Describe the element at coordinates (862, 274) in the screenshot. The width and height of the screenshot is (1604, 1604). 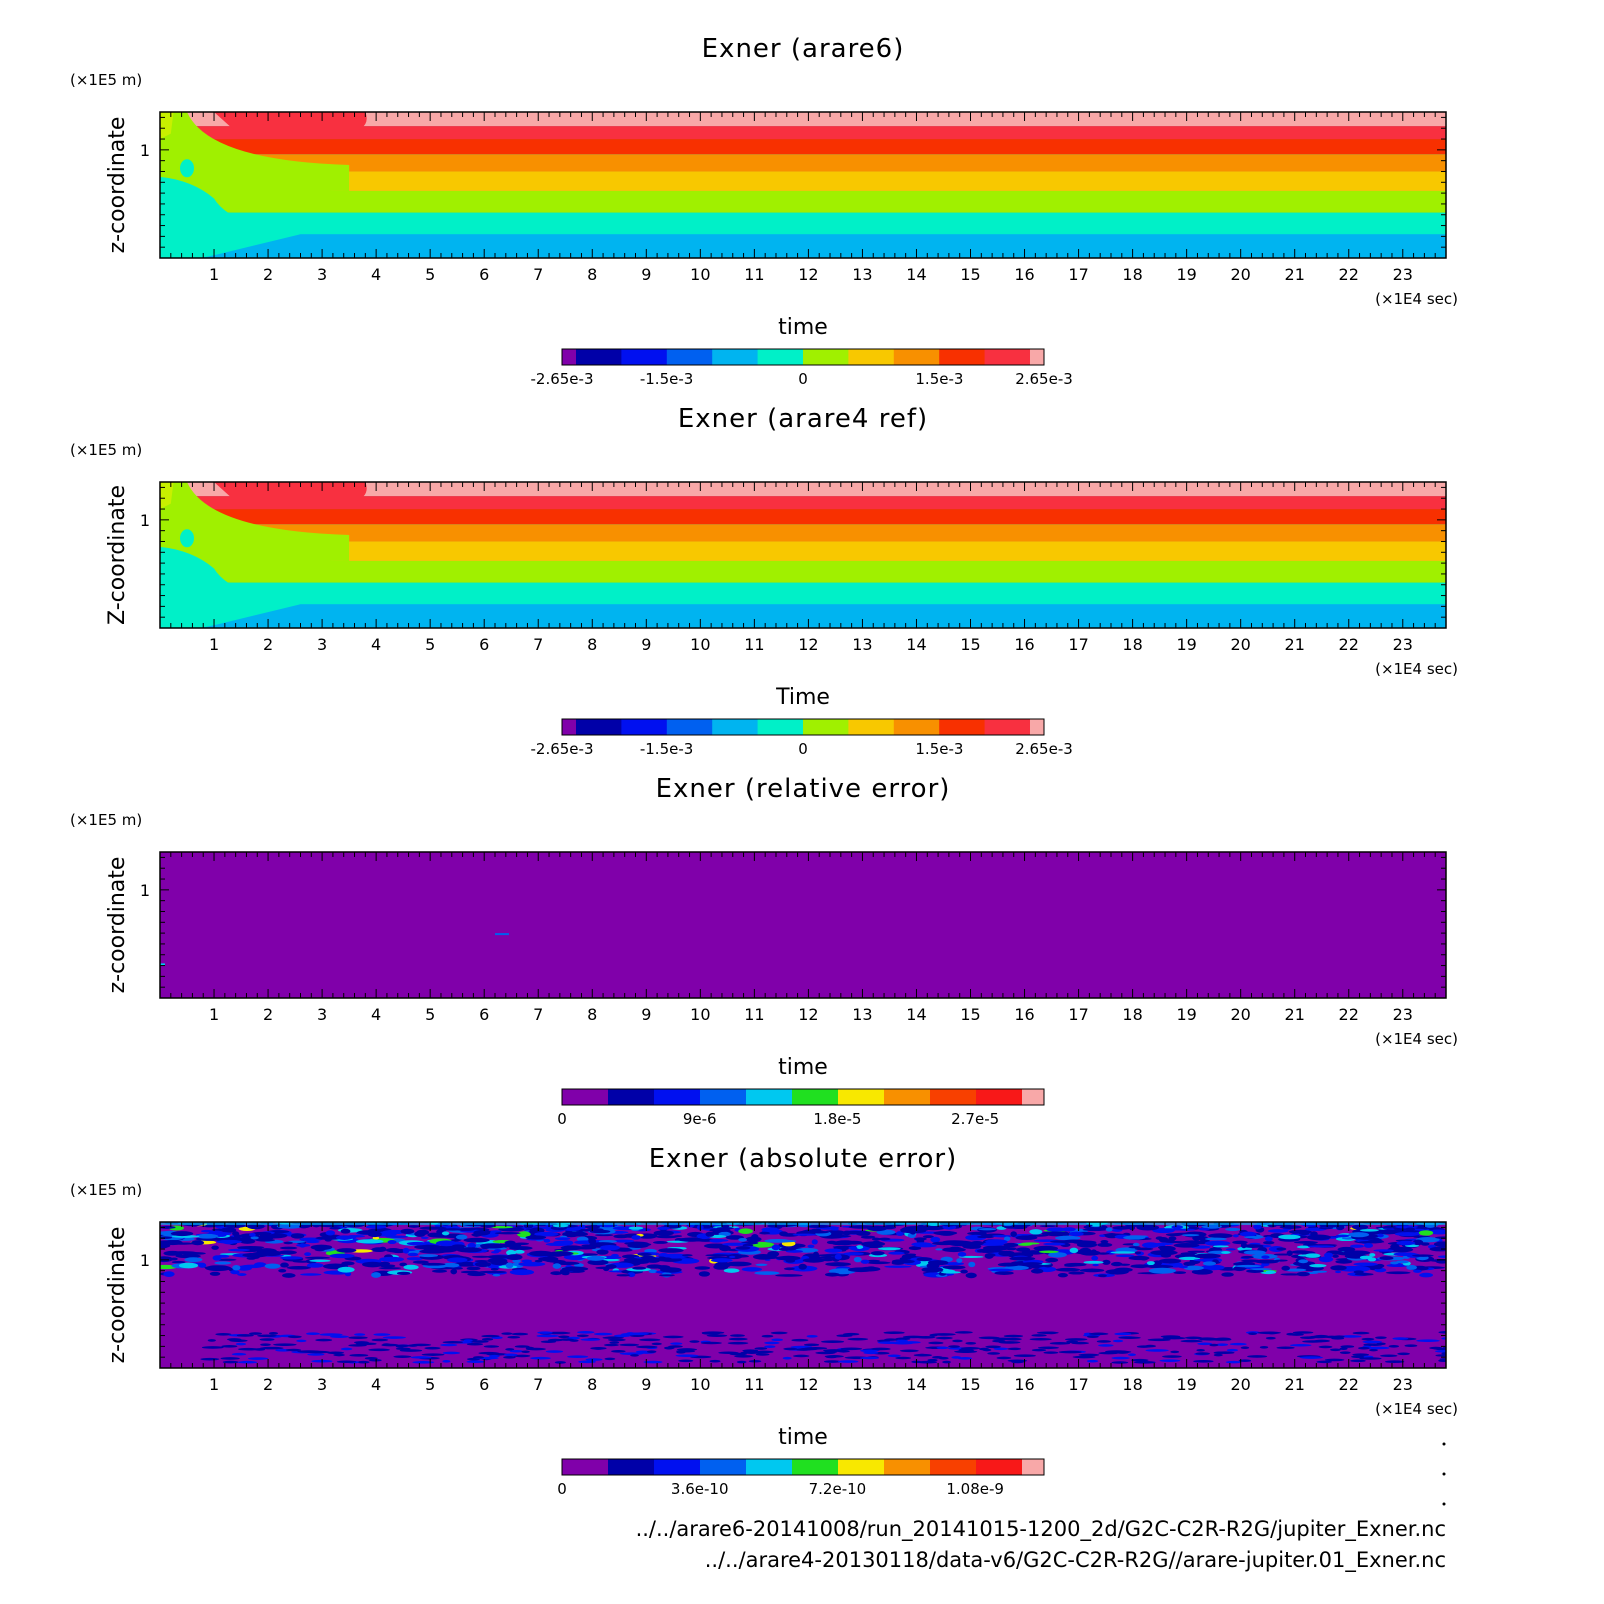
I see `x-tick-label: 13` at that location.